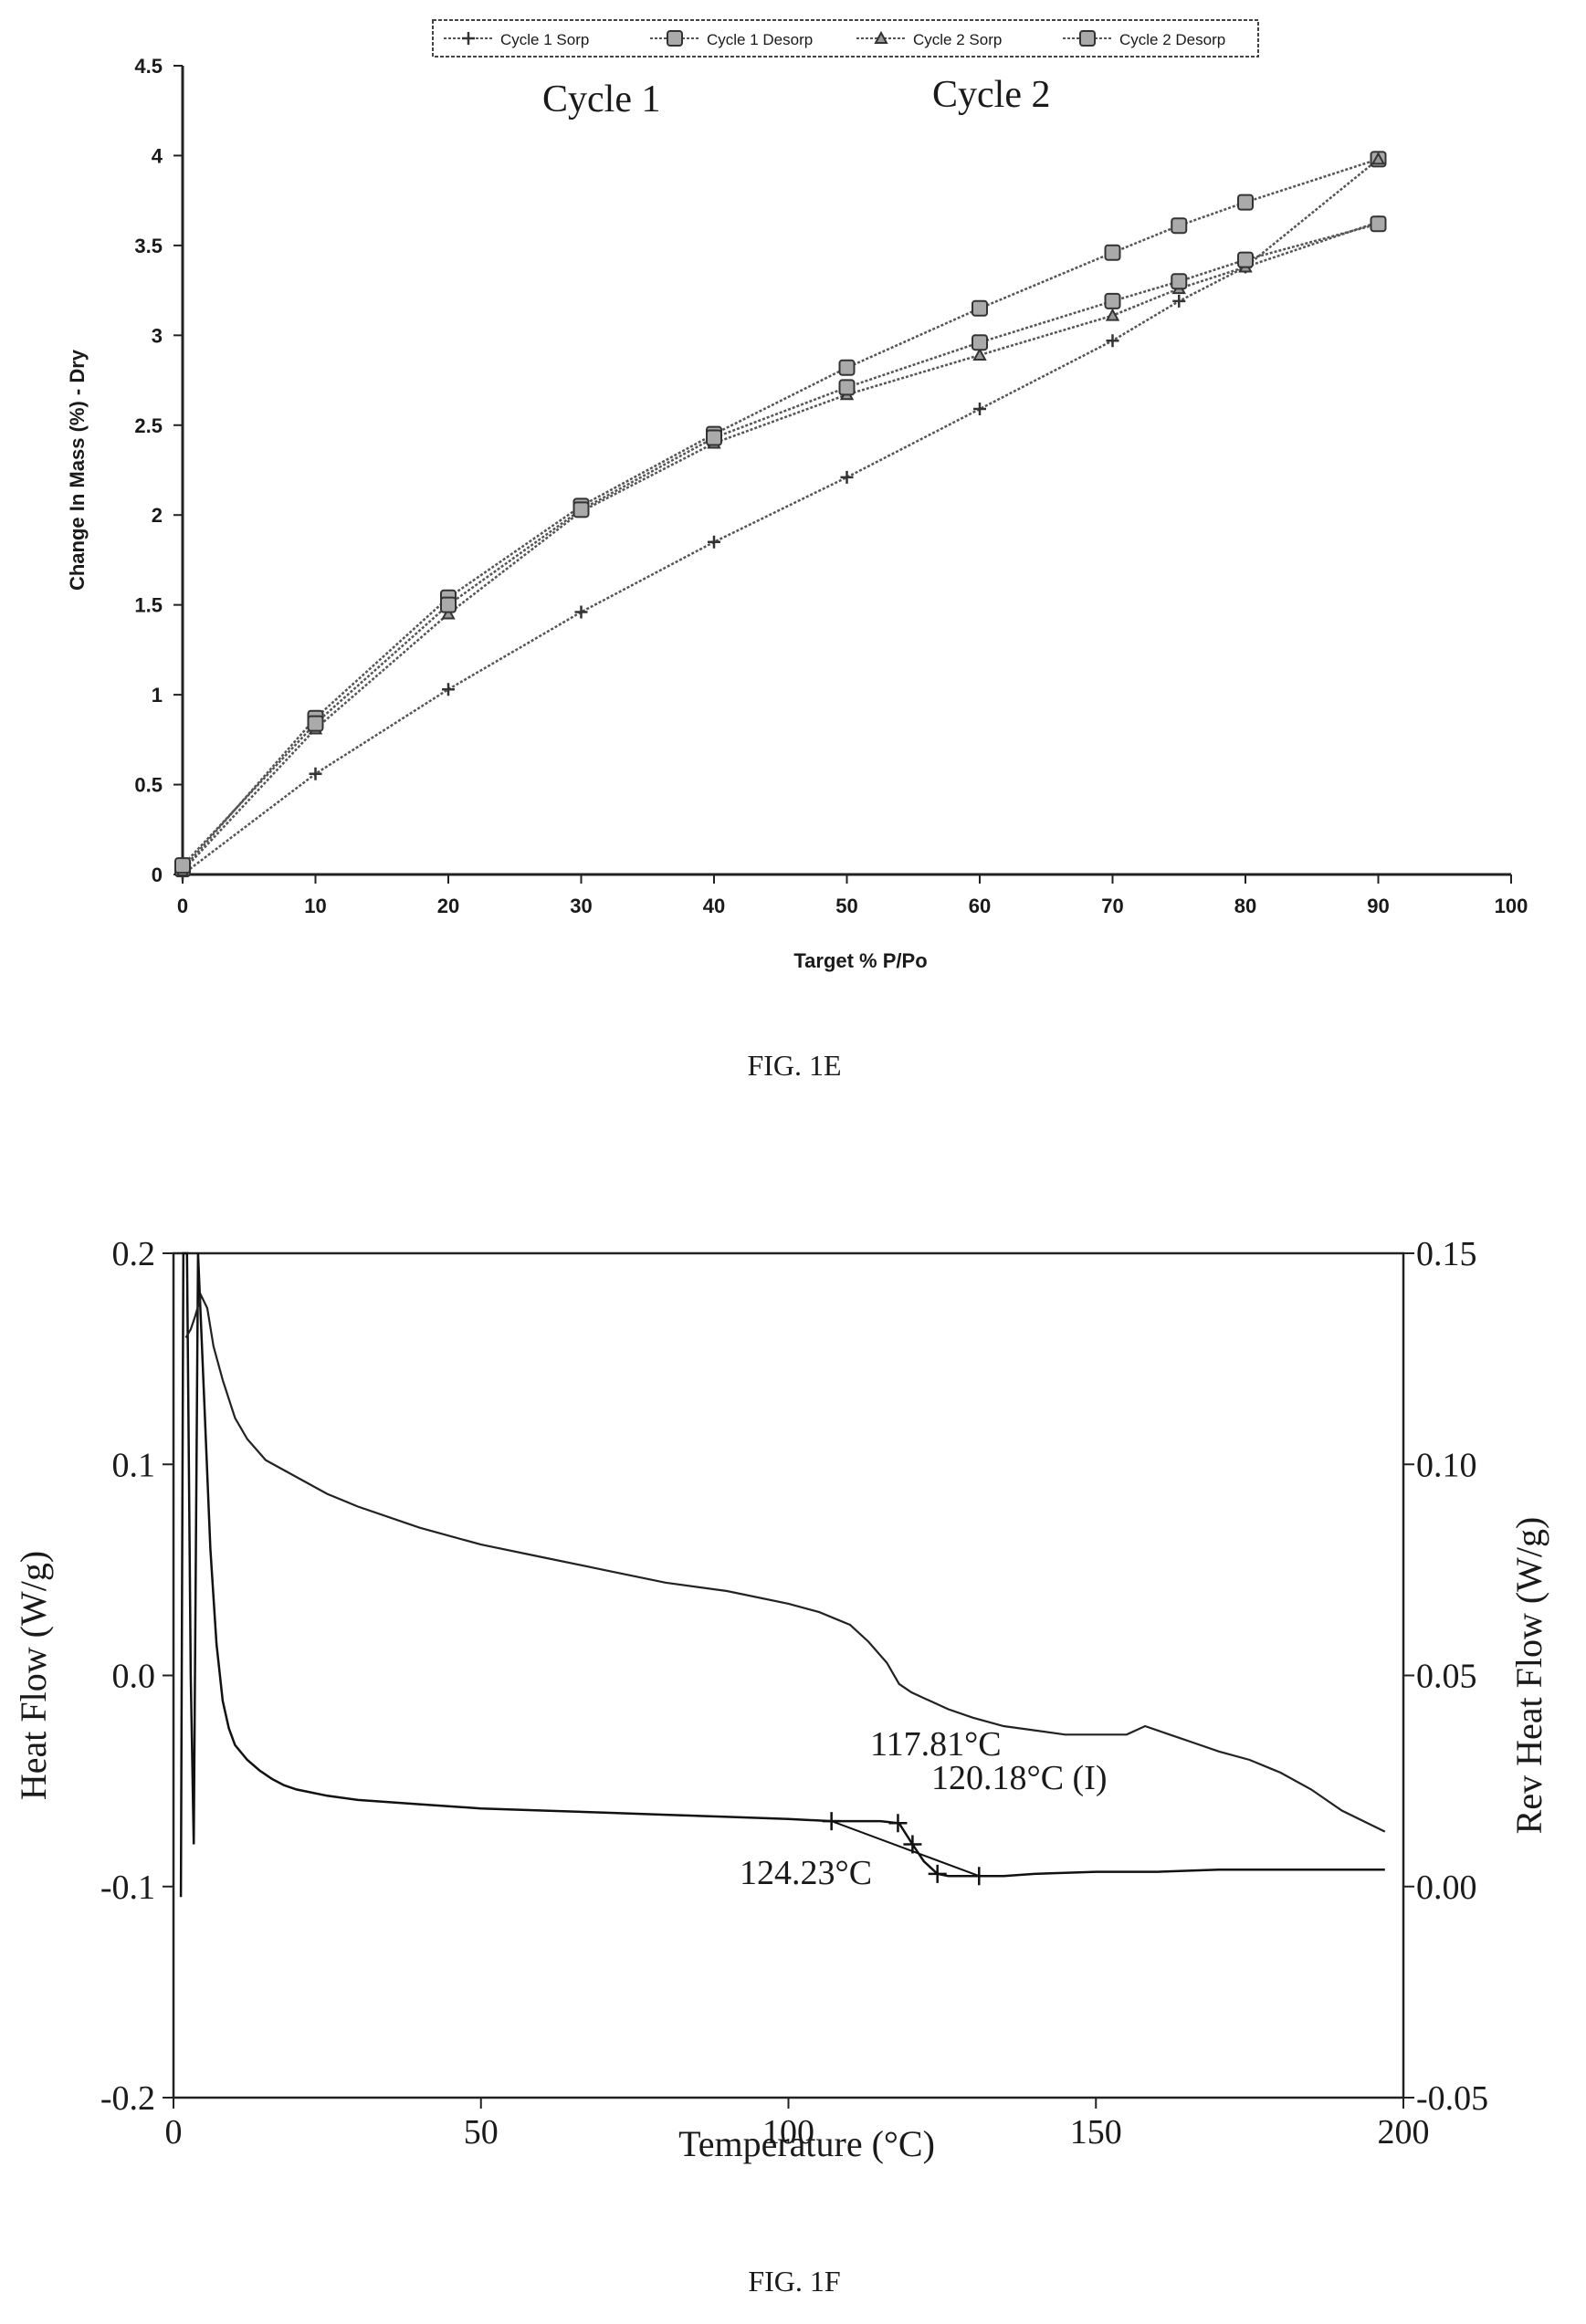 This screenshot has width=1586, height=2324. Describe the element at coordinates (148, 426) in the screenshot. I see `y-tick-label: 2.5` at that location.